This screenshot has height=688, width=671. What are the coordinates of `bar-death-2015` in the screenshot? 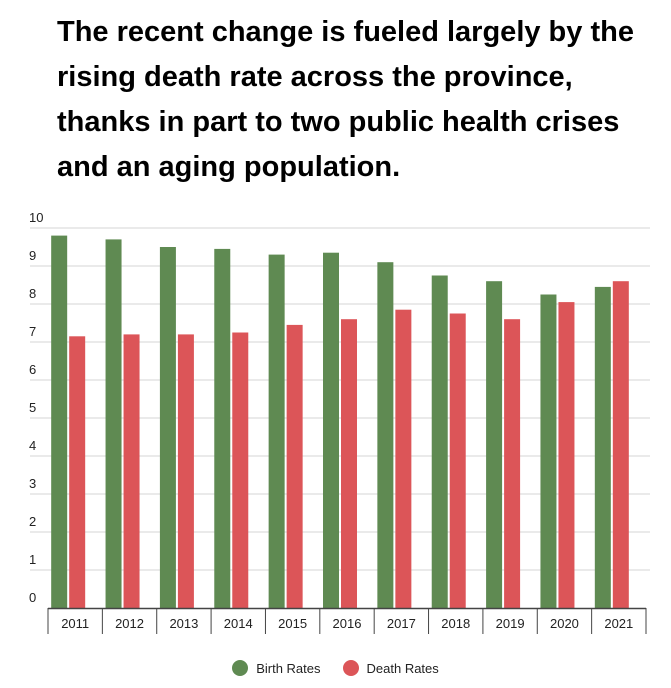 It's located at (294, 466).